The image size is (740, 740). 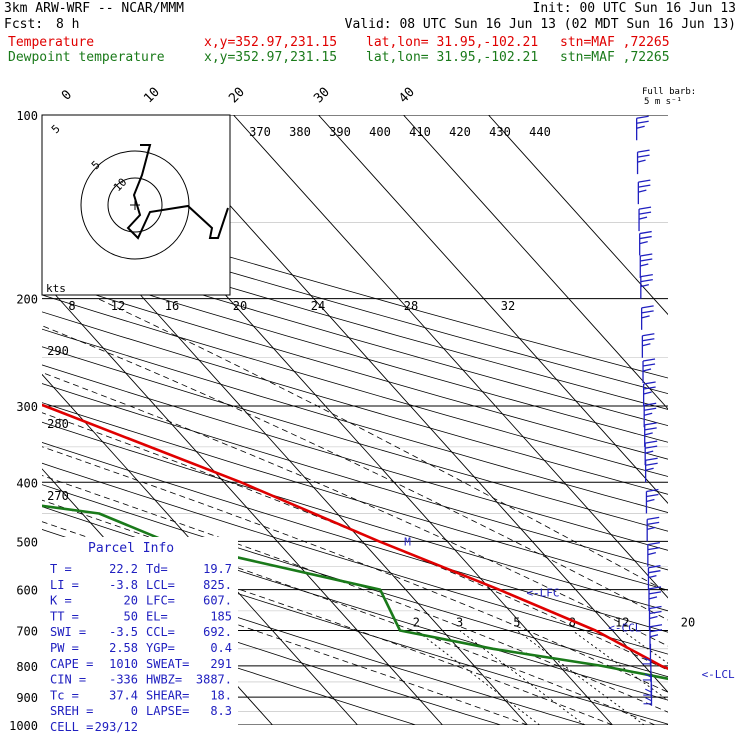 I want to click on pressure-tick-400: 400, so click(x=27, y=483).